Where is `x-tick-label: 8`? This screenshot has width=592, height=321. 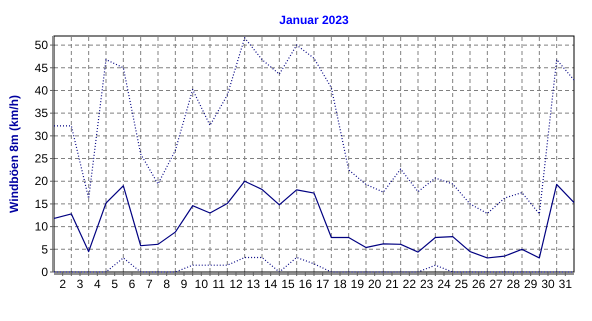 x-tick-label: 8 is located at coordinates (166, 284).